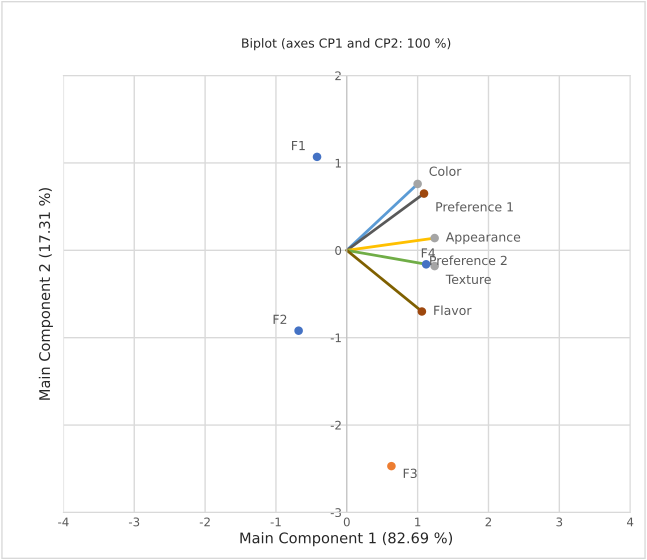 Image resolution: width=647 pixels, height=560 pixels. I want to click on y-tick-label: 0, so click(338, 250).